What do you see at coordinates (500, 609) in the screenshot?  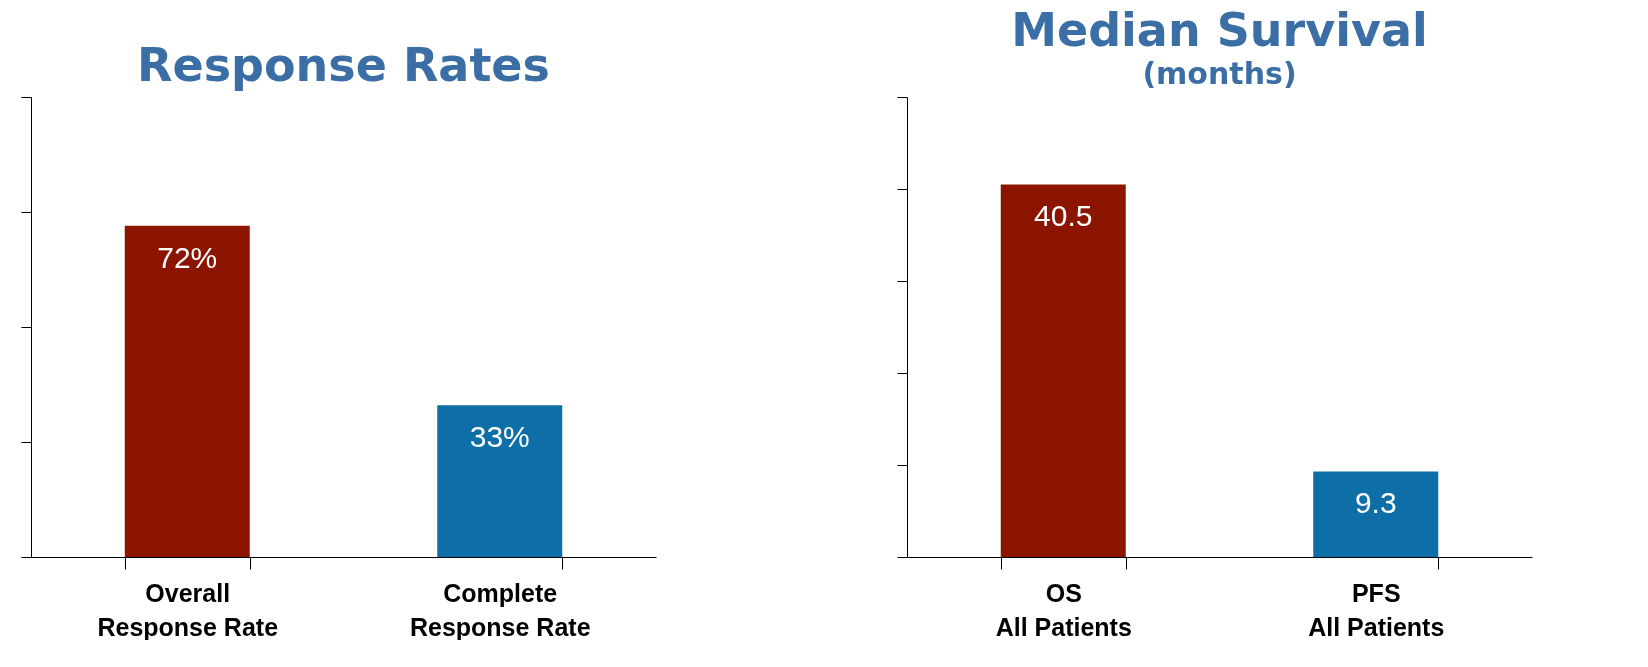 I see `x-tick-label: Complete Response Rate` at bounding box center [500, 609].